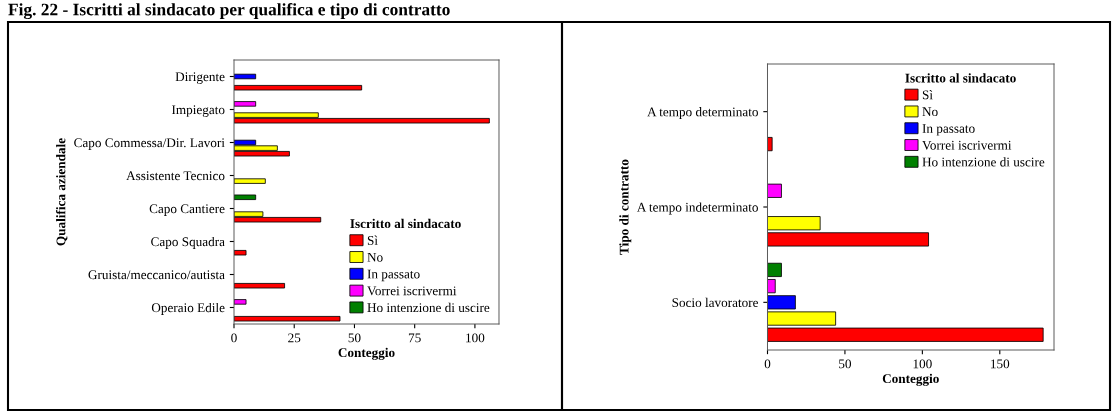 The width and height of the screenshot is (1112, 412). I want to click on y-tick-label: Operaio Edile, so click(188, 308).